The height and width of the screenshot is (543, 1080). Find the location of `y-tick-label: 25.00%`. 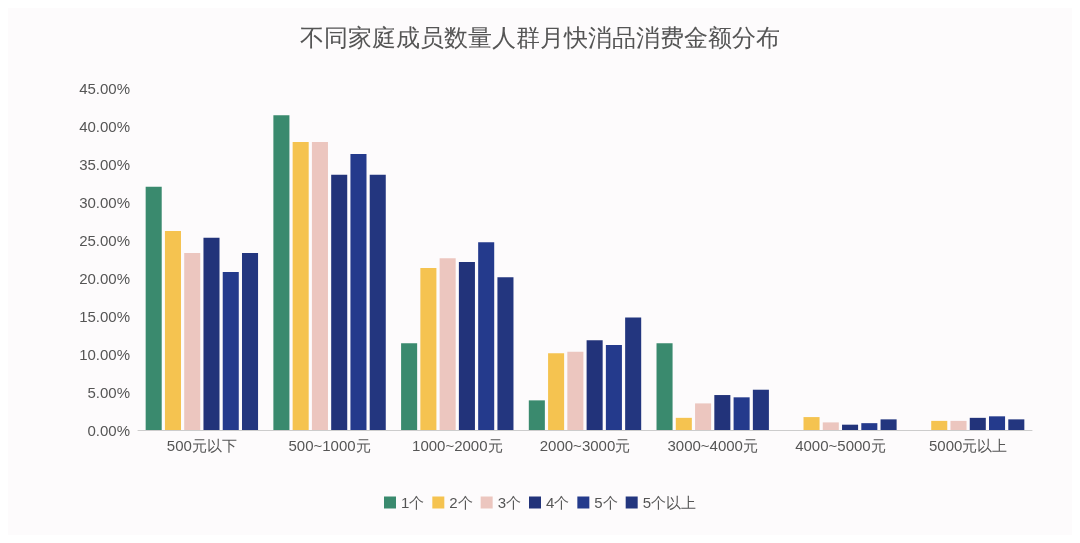

y-tick-label: 25.00% is located at coordinates (104, 240).